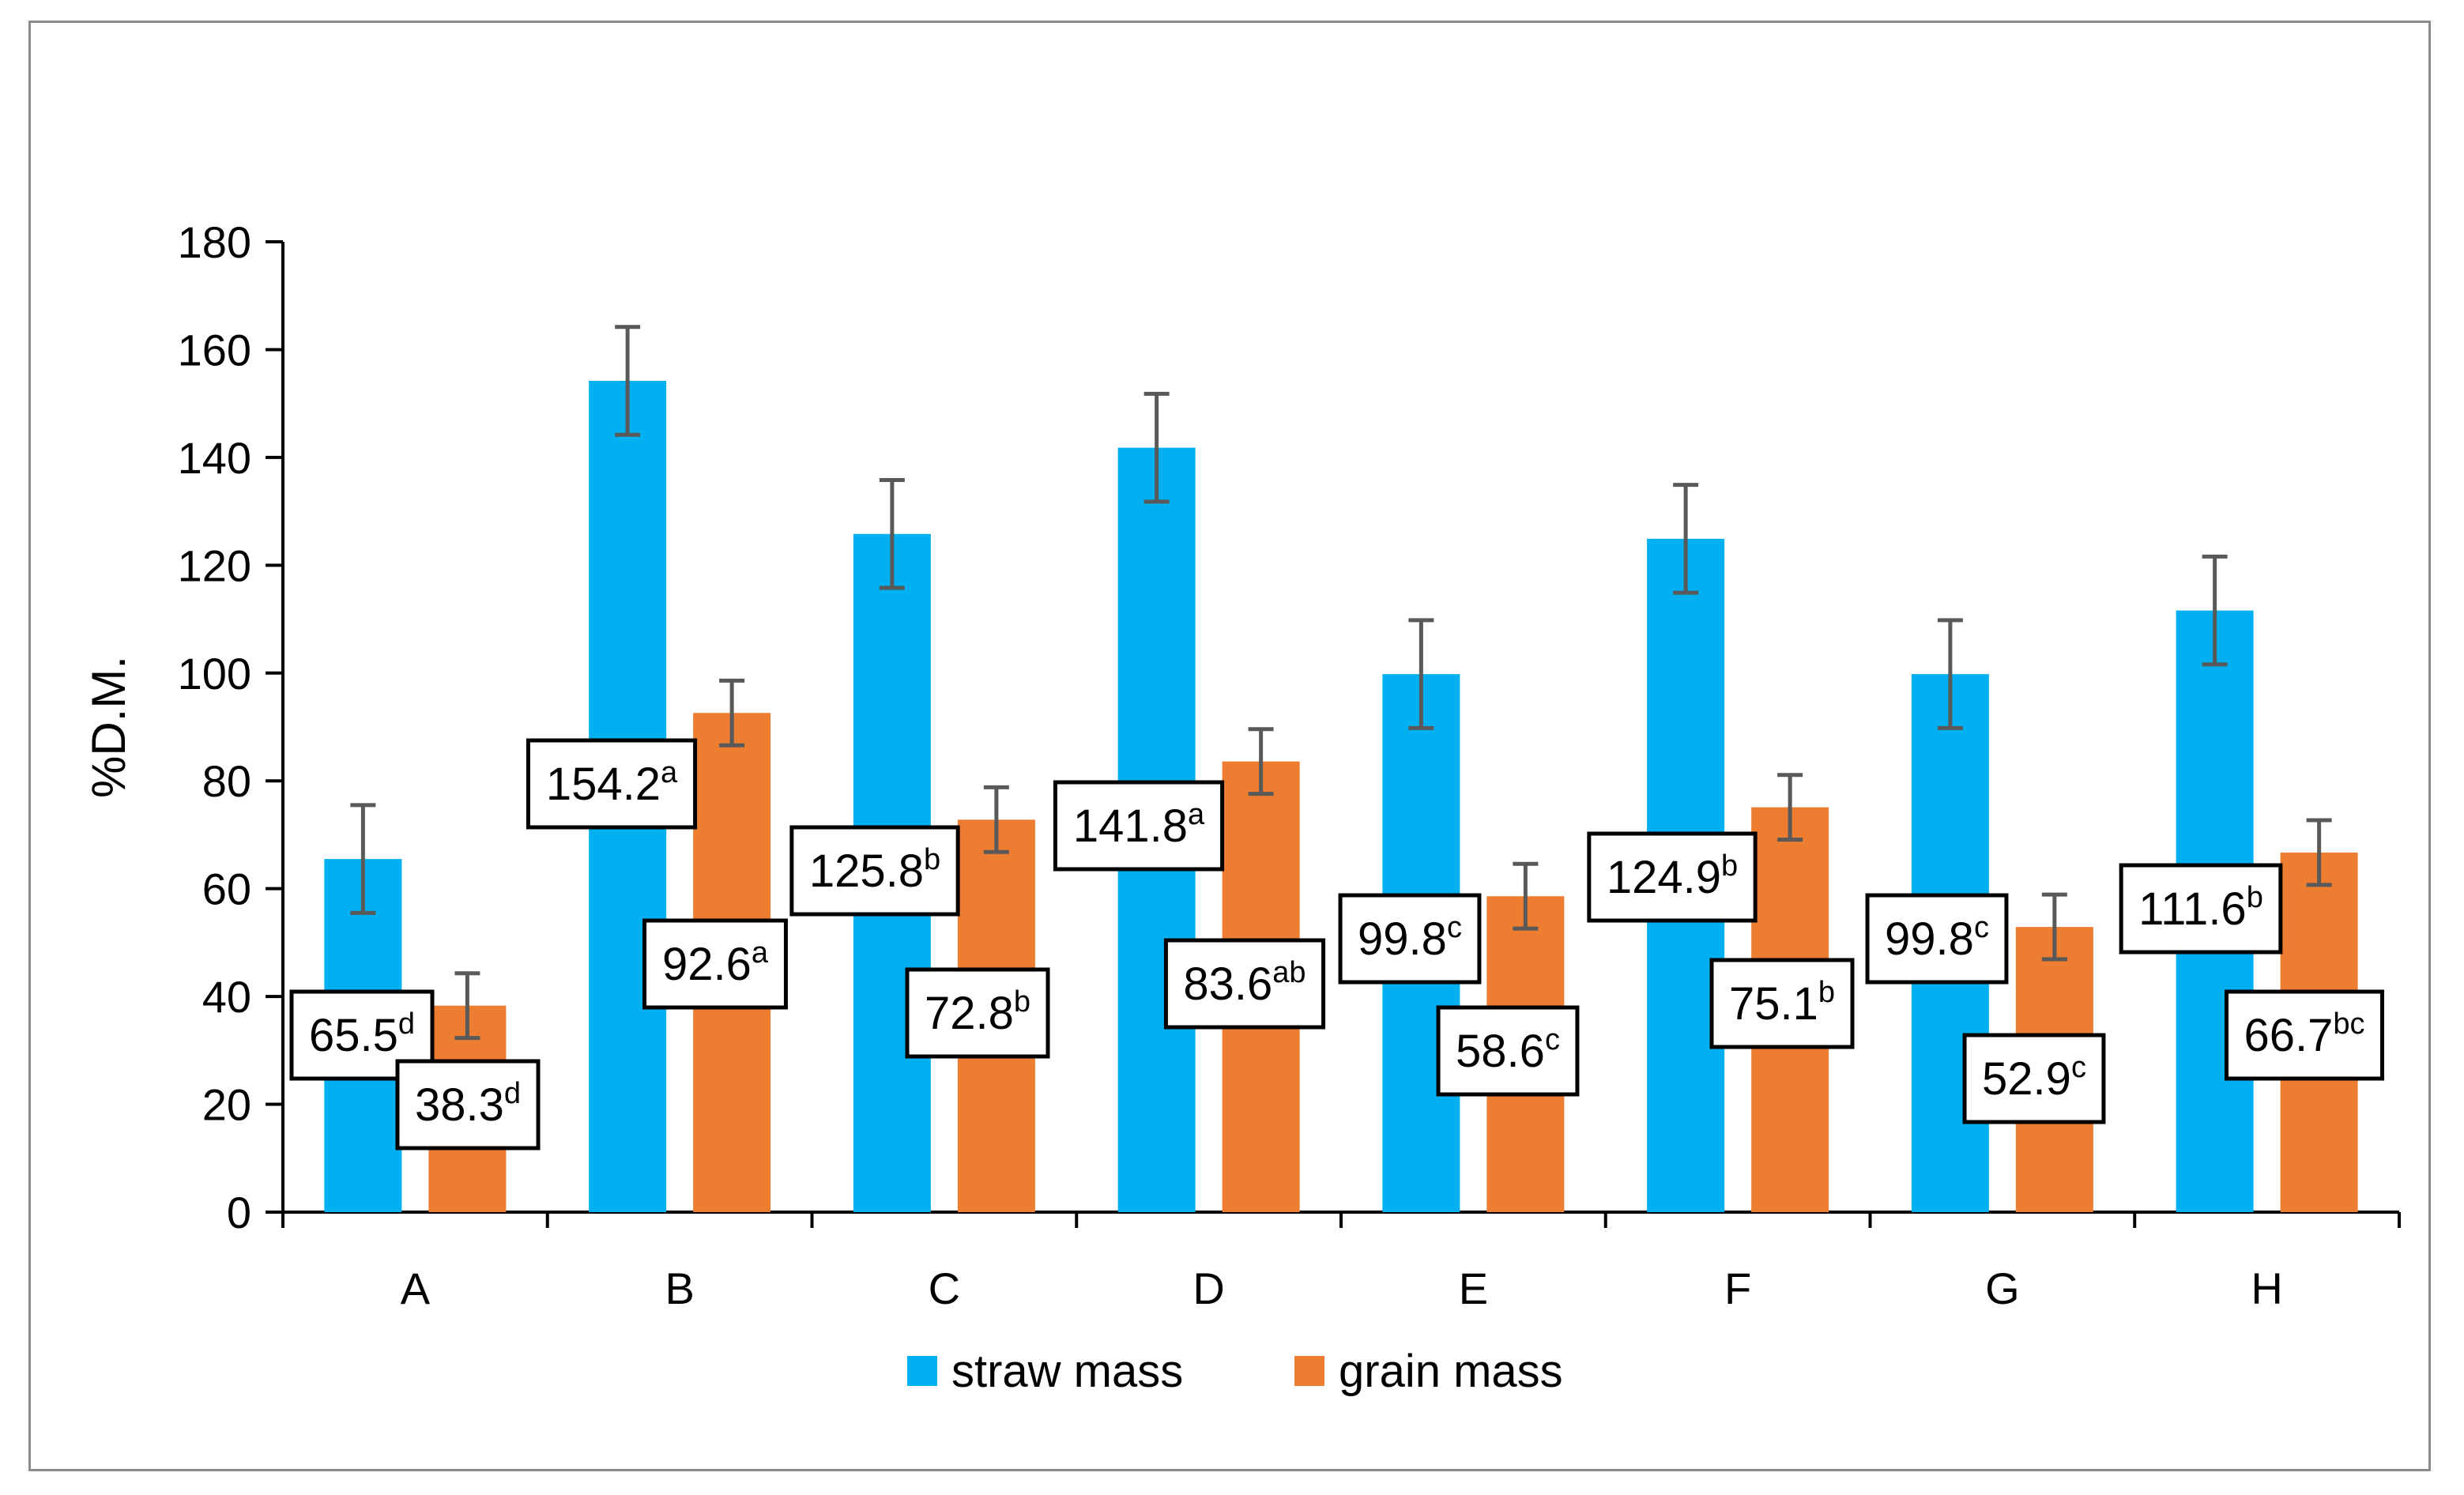  I want to click on data-label: 141.8a, so click(1139, 826).